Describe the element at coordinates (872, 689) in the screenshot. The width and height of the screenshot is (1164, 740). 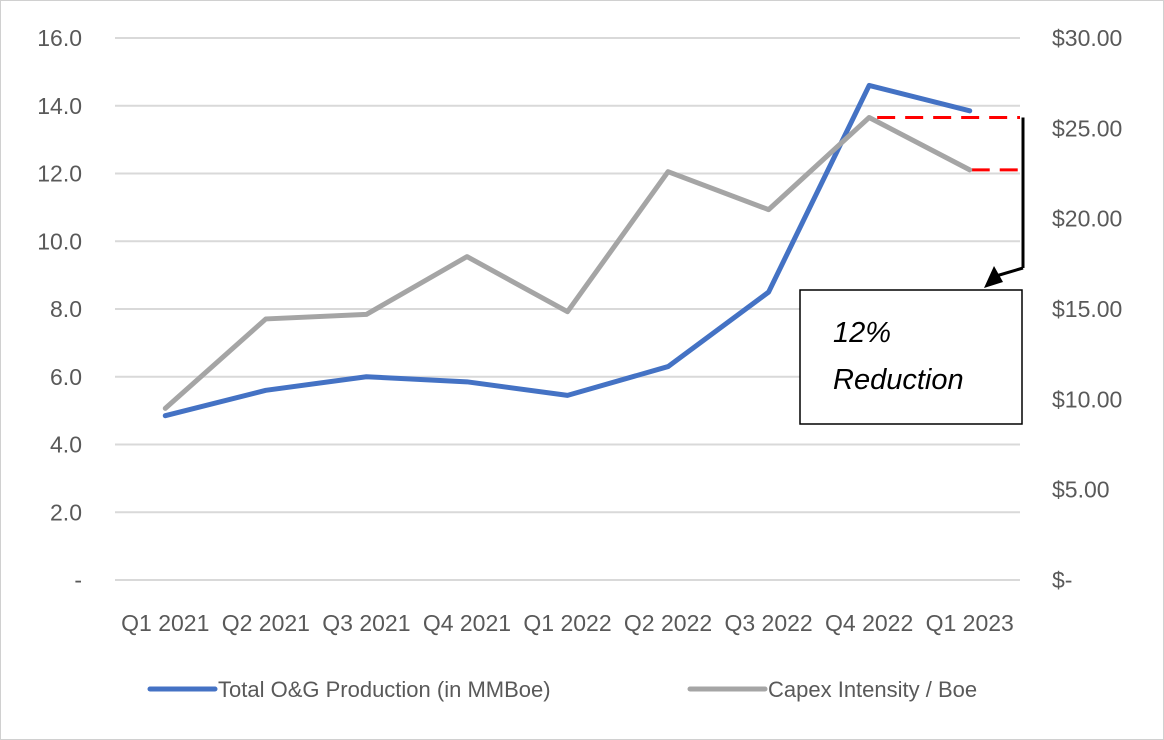
I see `legend-label-1: Capex Intensity / Boe` at that location.